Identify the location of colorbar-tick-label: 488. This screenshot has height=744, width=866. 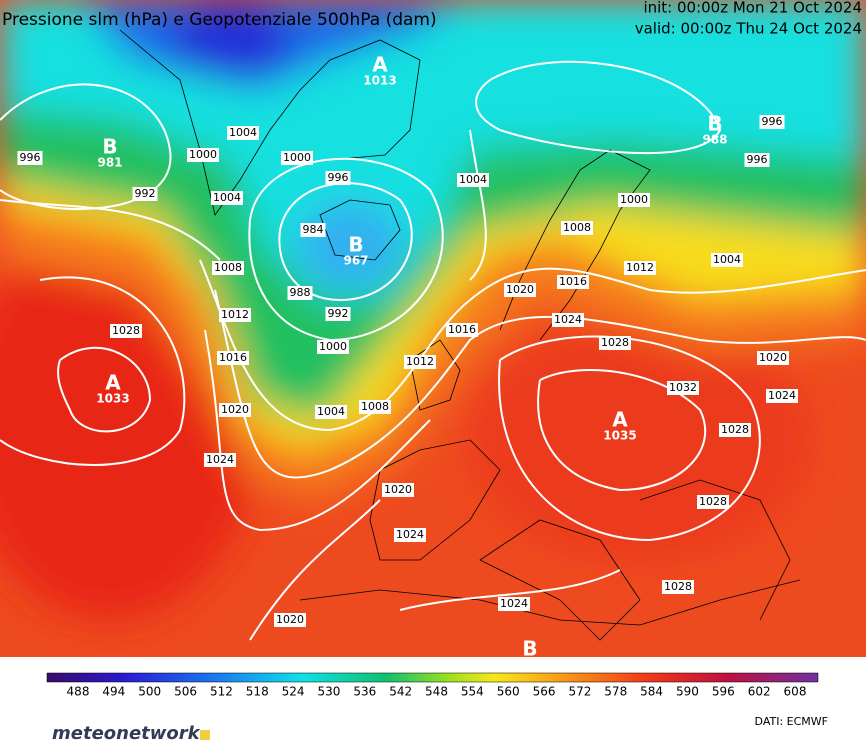
(78, 692).